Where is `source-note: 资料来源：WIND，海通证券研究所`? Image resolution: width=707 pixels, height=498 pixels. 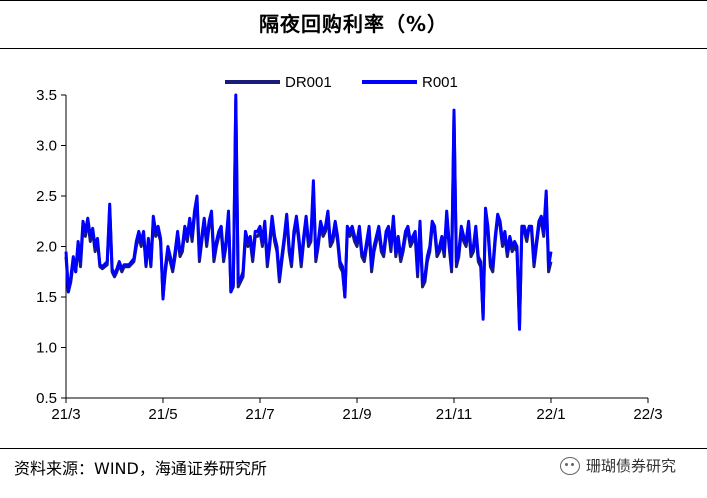
source-note: 资料来源：WIND，海通证券研究所 is located at coordinates (140, 468).